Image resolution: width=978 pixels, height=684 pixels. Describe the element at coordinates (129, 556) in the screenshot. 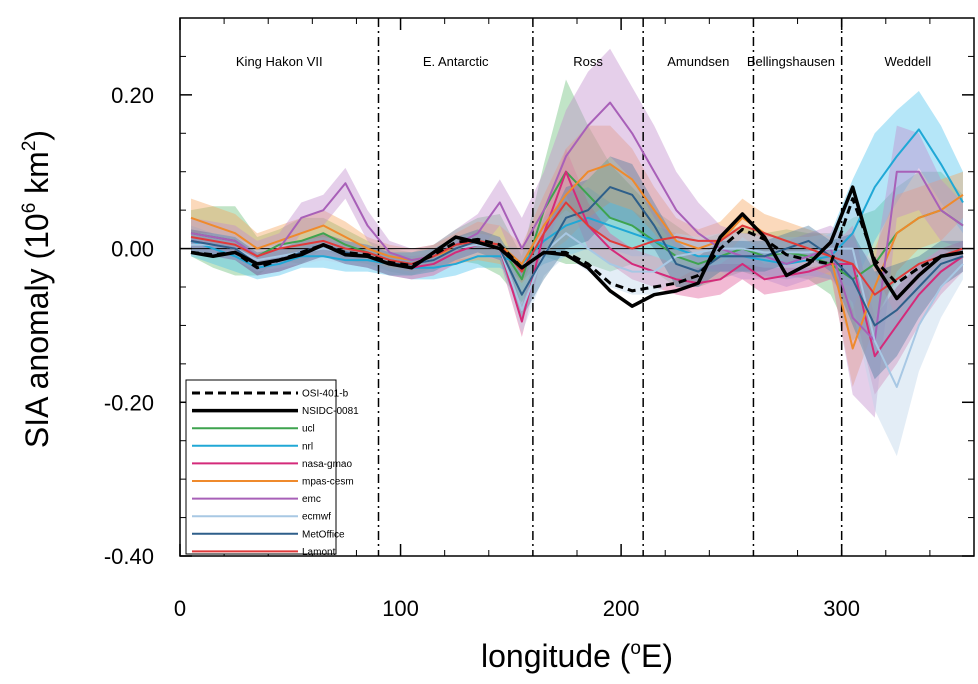

I see `y-tick-label: -0.40` at that location.